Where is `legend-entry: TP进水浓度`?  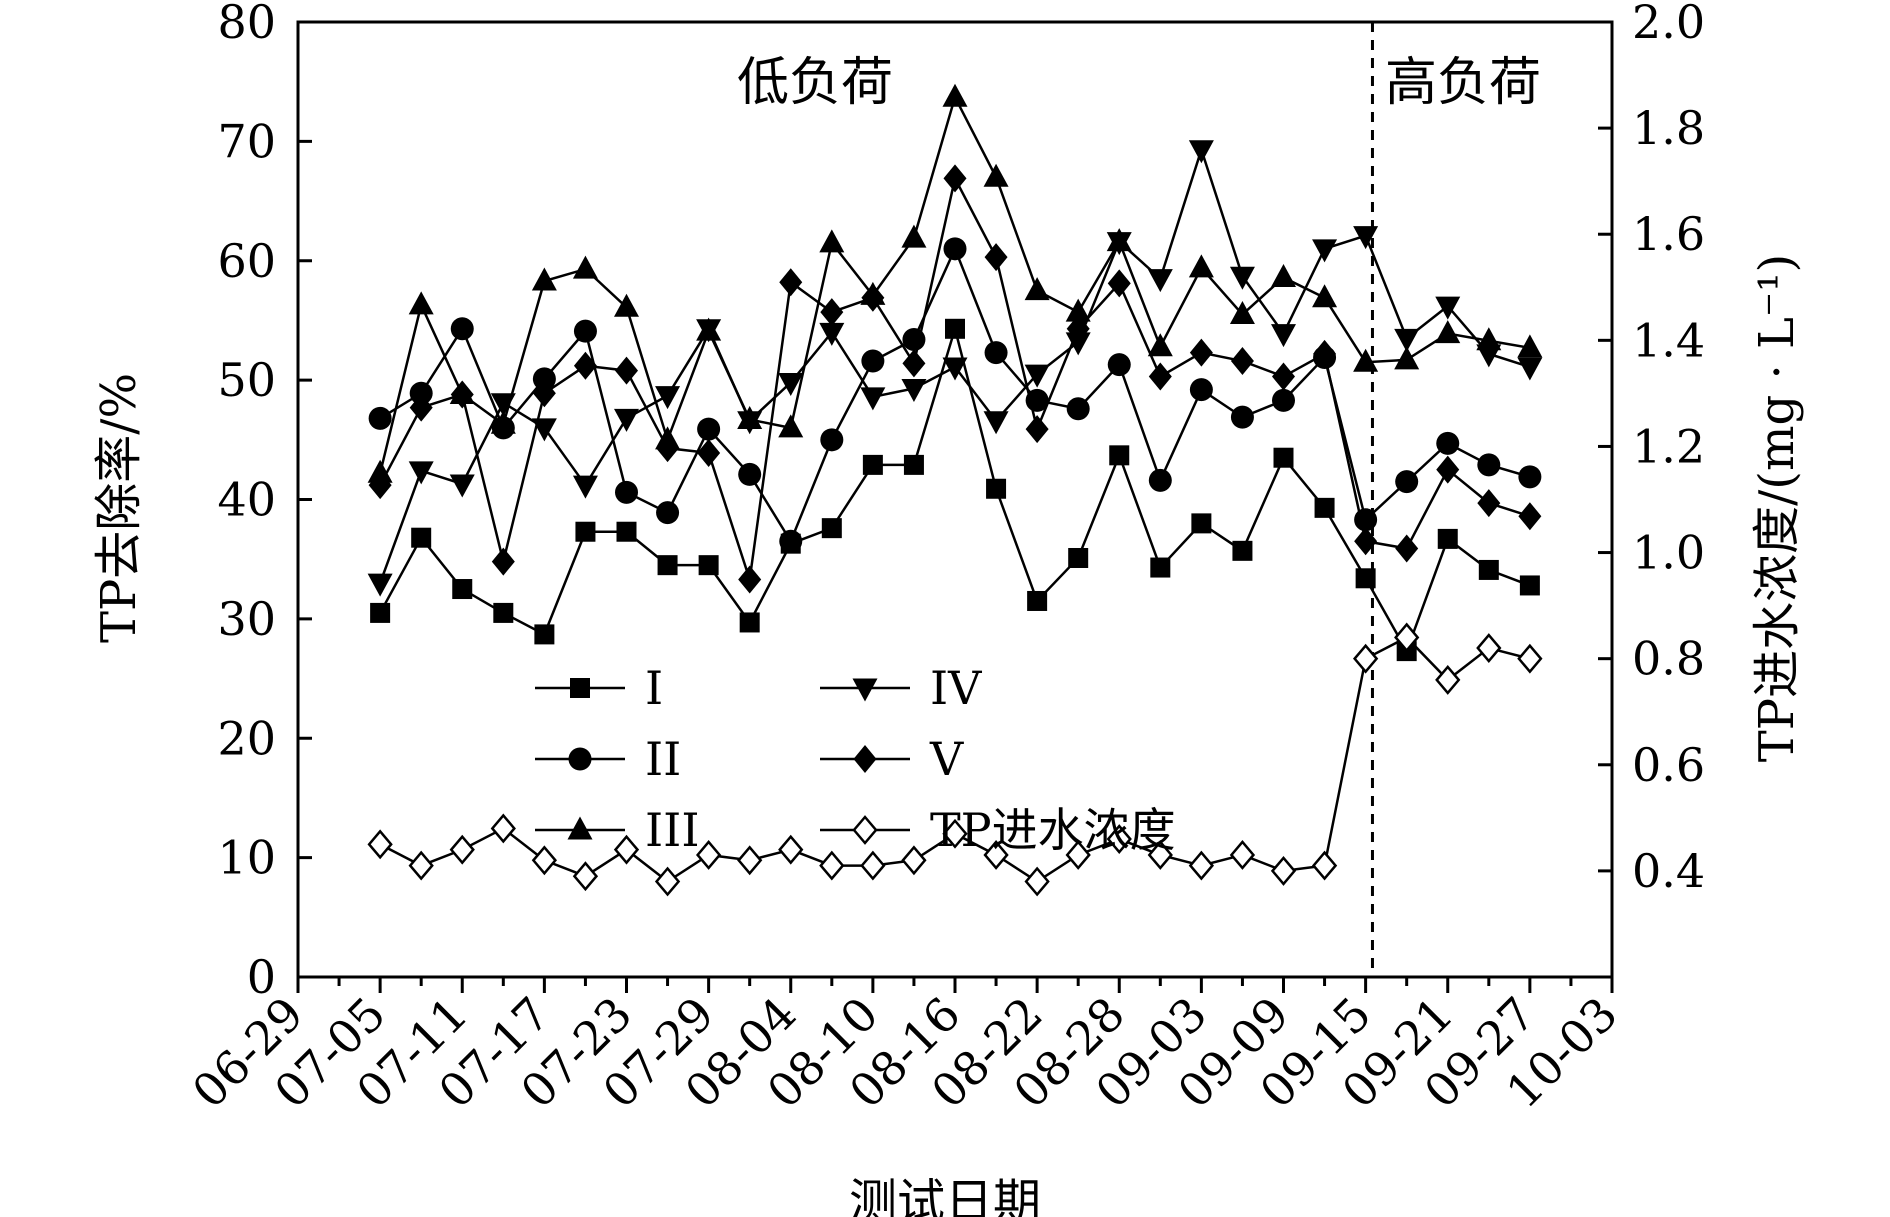 legend-entry: TP进水浓度 is located at coordinates (998, 830).